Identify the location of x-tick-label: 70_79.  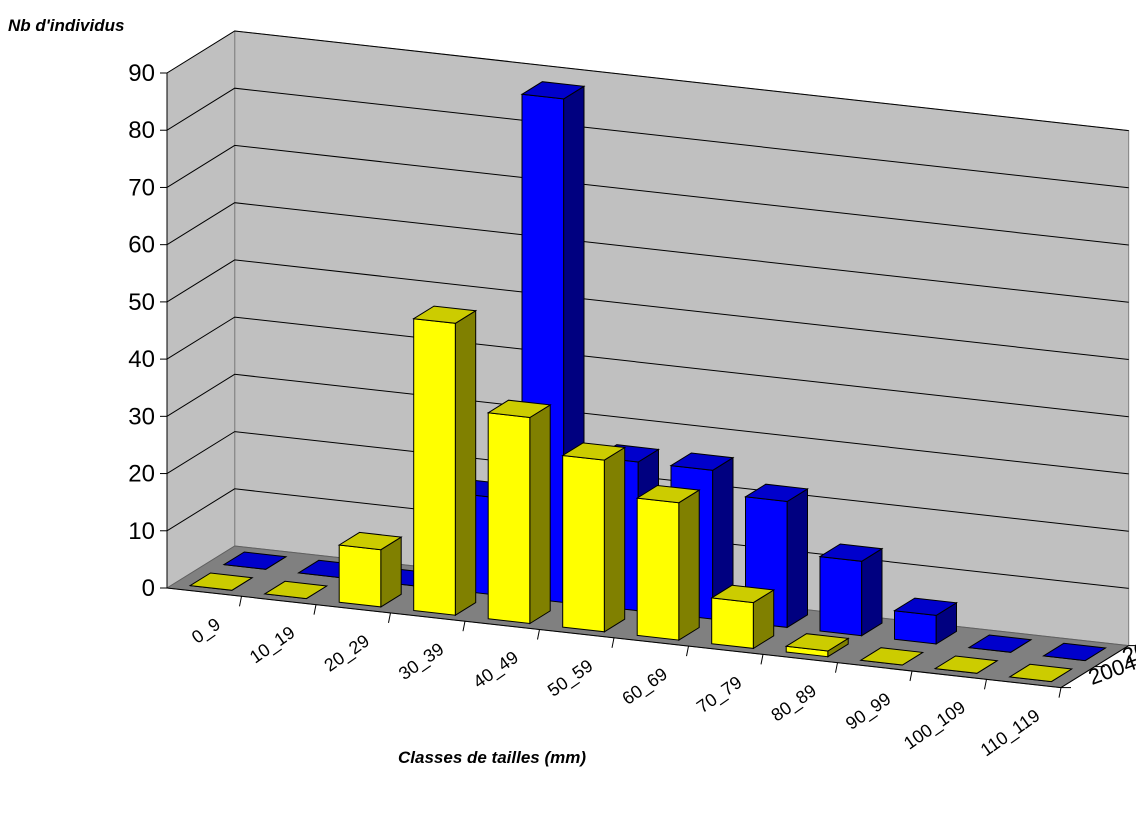
(719, 695).